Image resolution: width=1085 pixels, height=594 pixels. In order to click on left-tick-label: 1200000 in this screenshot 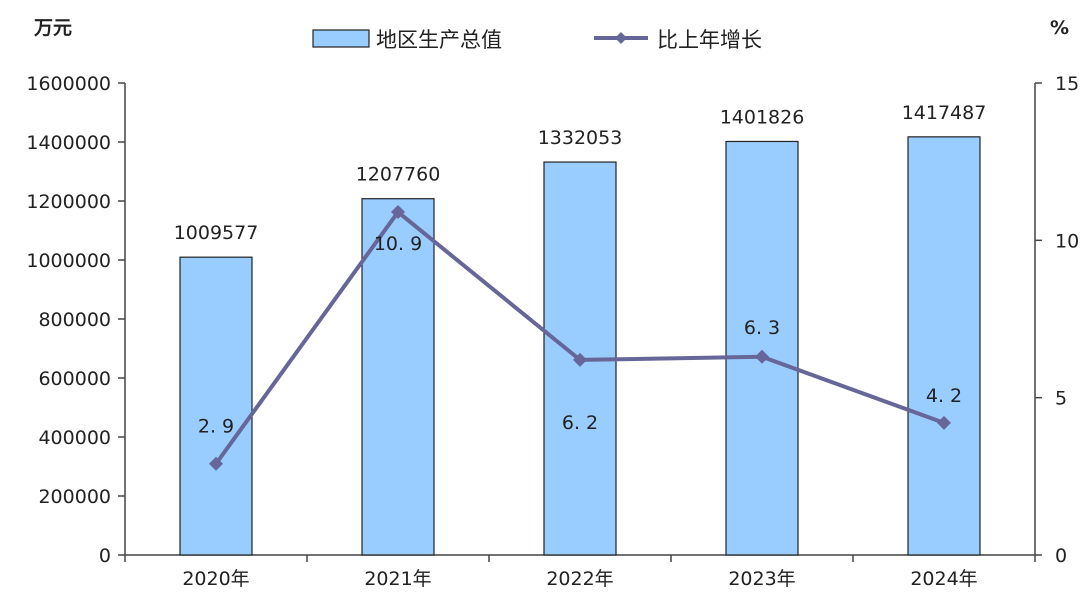, I will do `click(68, 202)`.